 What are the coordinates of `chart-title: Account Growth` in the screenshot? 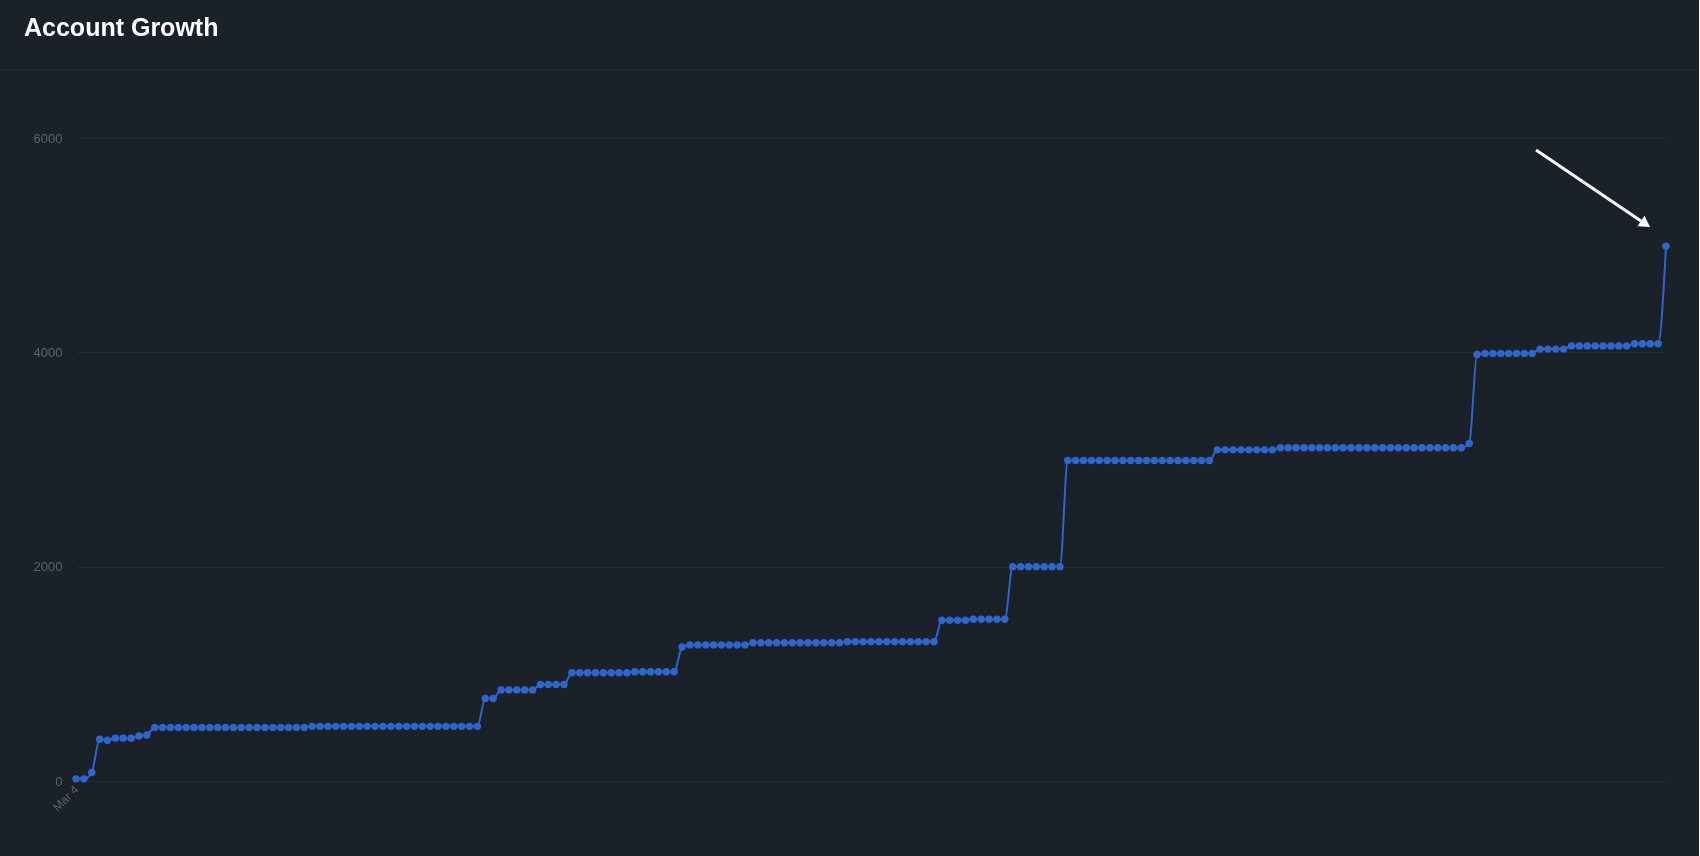 It's located at (121, 27).